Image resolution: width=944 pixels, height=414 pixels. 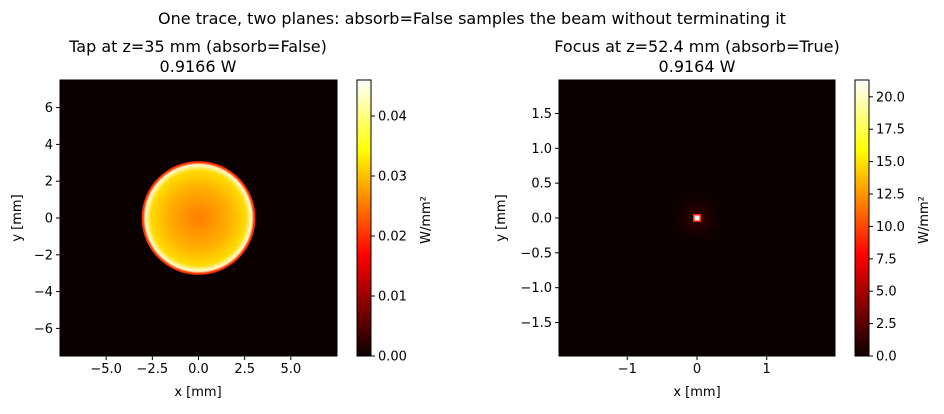 What do you see at coordinates (106, 369) in the screenshot?
I see `panel-tap-xtick-label: −5.0` at bounding box center [106, 369].